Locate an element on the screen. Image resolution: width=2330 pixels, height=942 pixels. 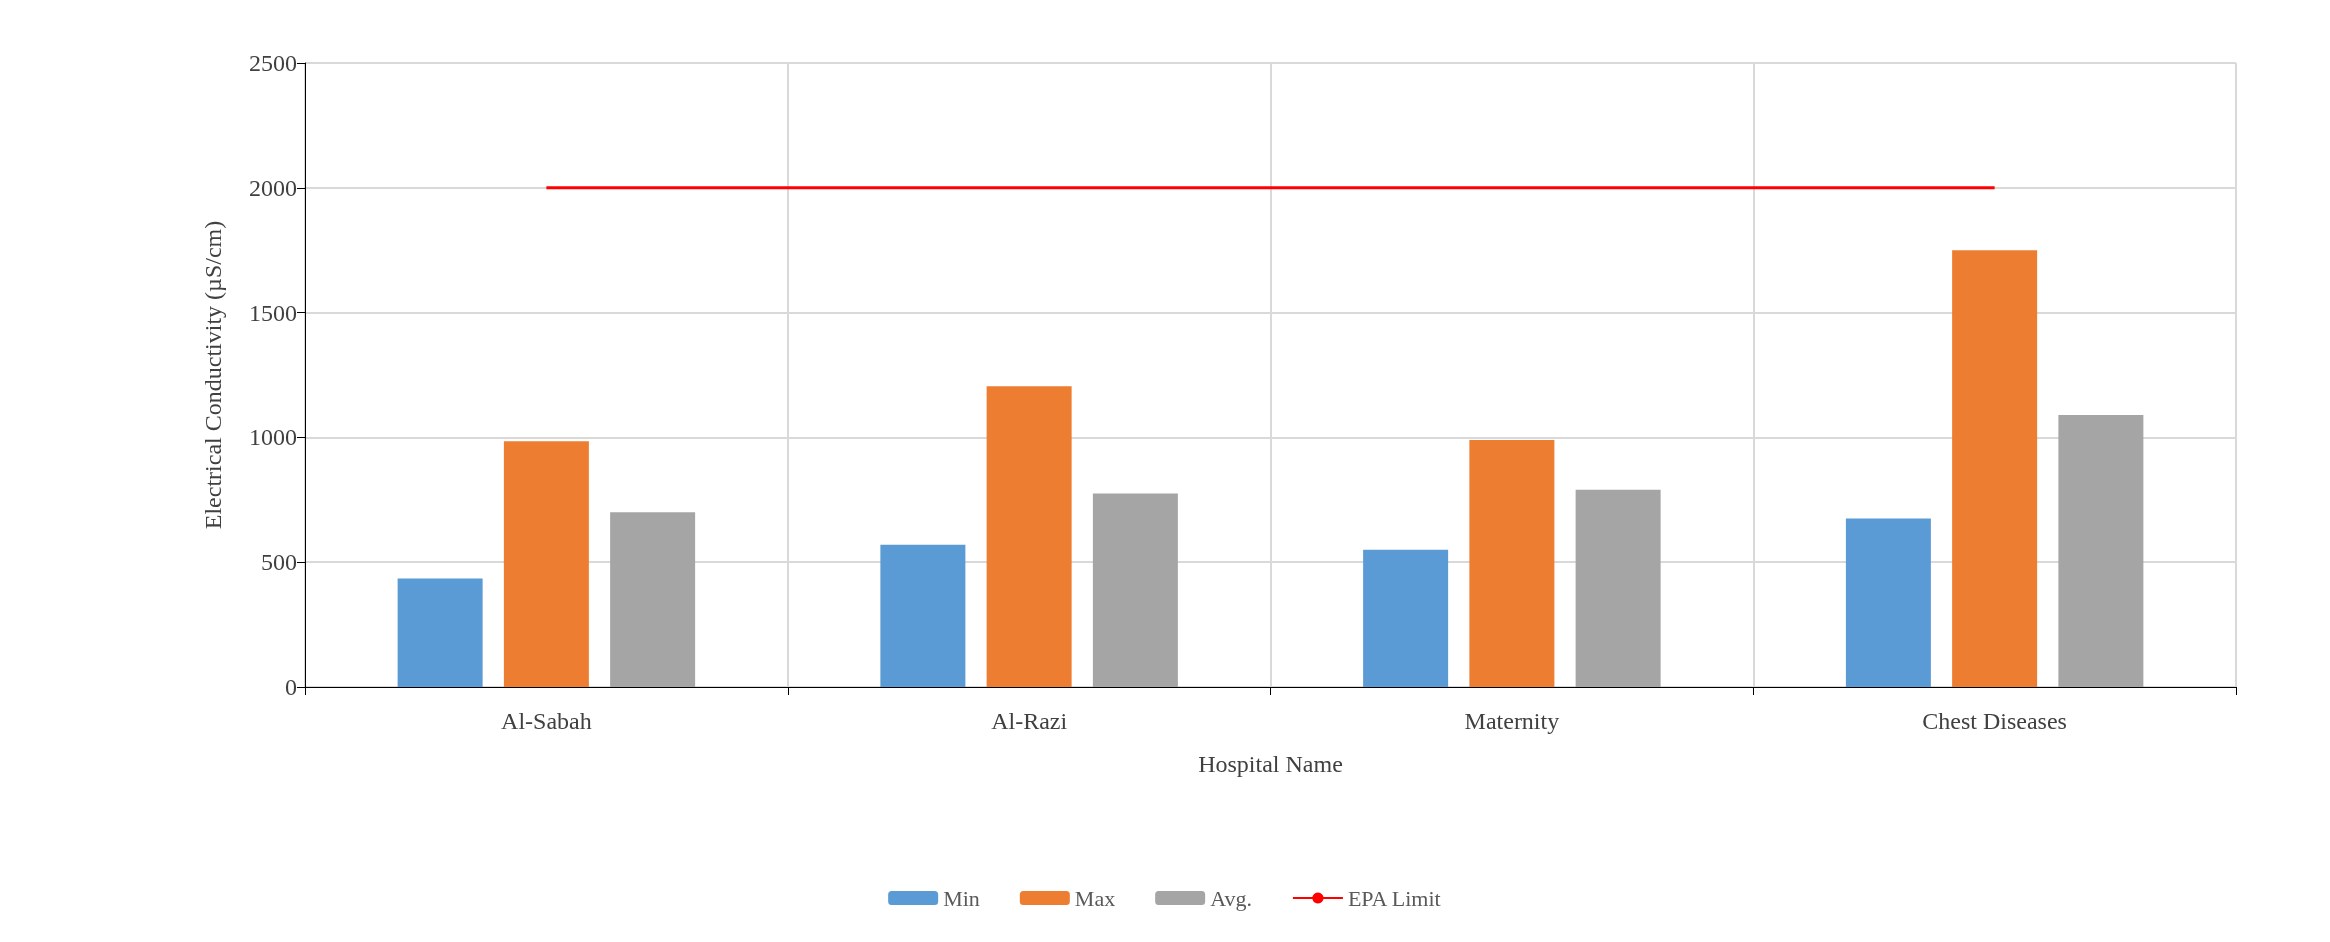
x-axis-title: Hospital Name is located at coordinates (1270, 764).